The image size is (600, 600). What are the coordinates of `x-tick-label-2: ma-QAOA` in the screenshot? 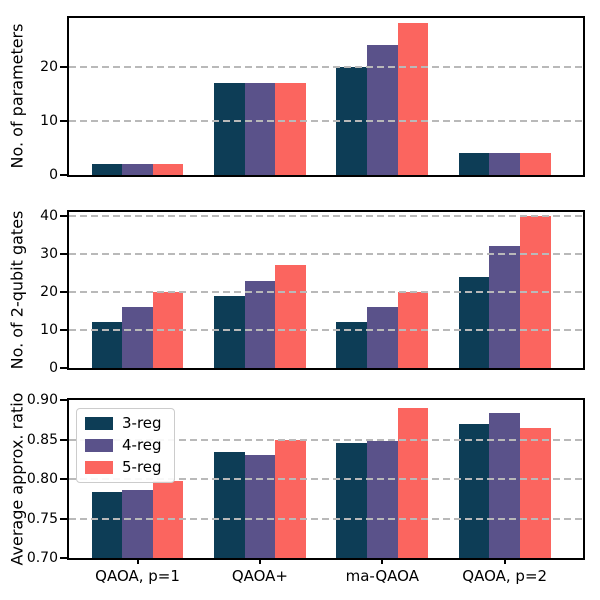 It's located at (382, 576).